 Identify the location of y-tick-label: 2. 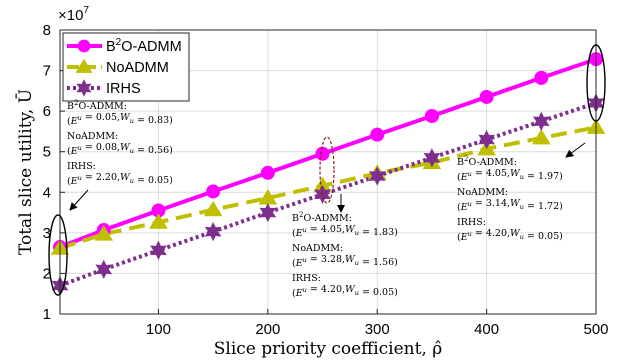
(47, 273).